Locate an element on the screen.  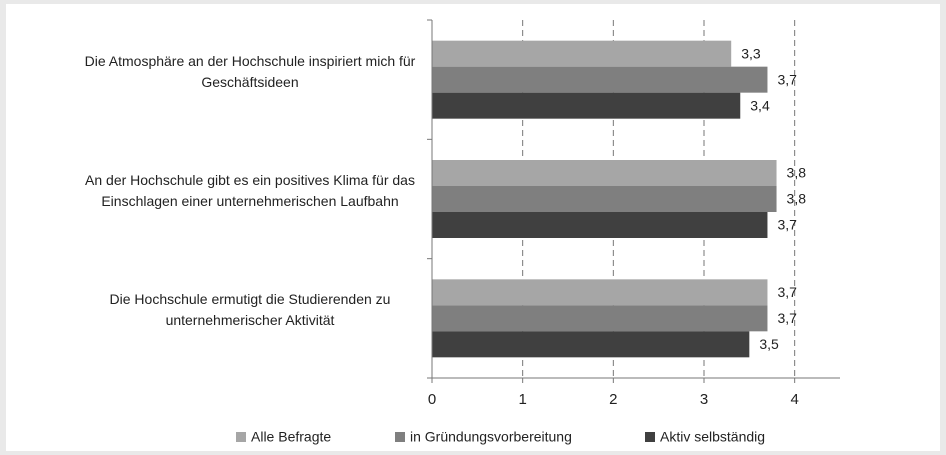
x-tick-label: 2 is located at coordinates (613, 399).